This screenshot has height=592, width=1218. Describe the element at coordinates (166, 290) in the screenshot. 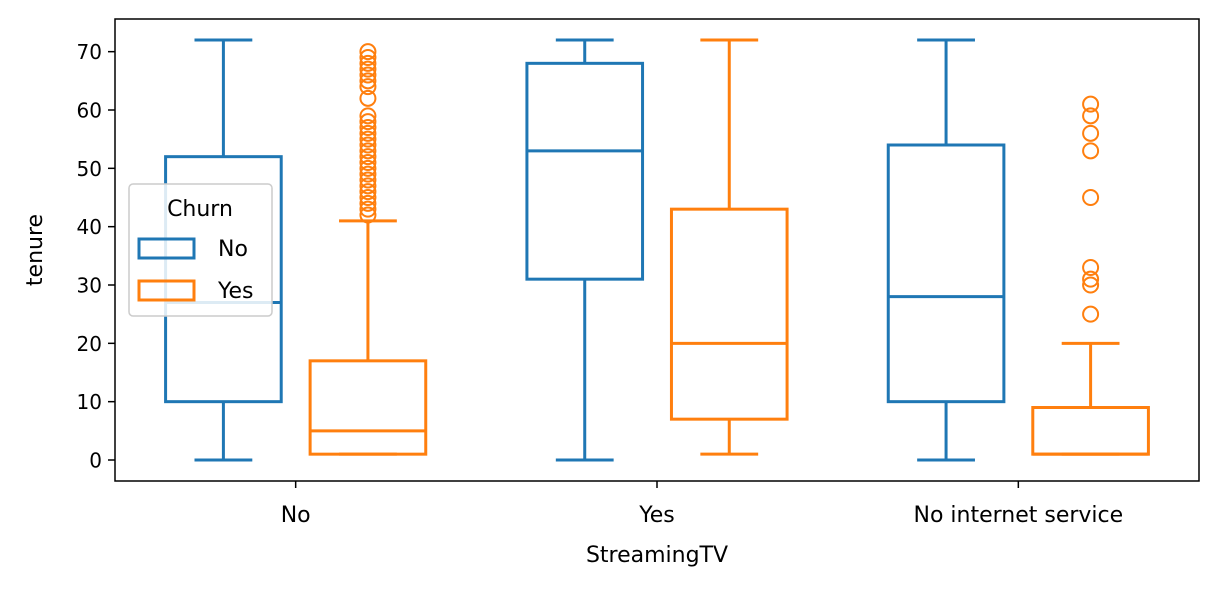

I see `legend-swatch-yes` at that location.